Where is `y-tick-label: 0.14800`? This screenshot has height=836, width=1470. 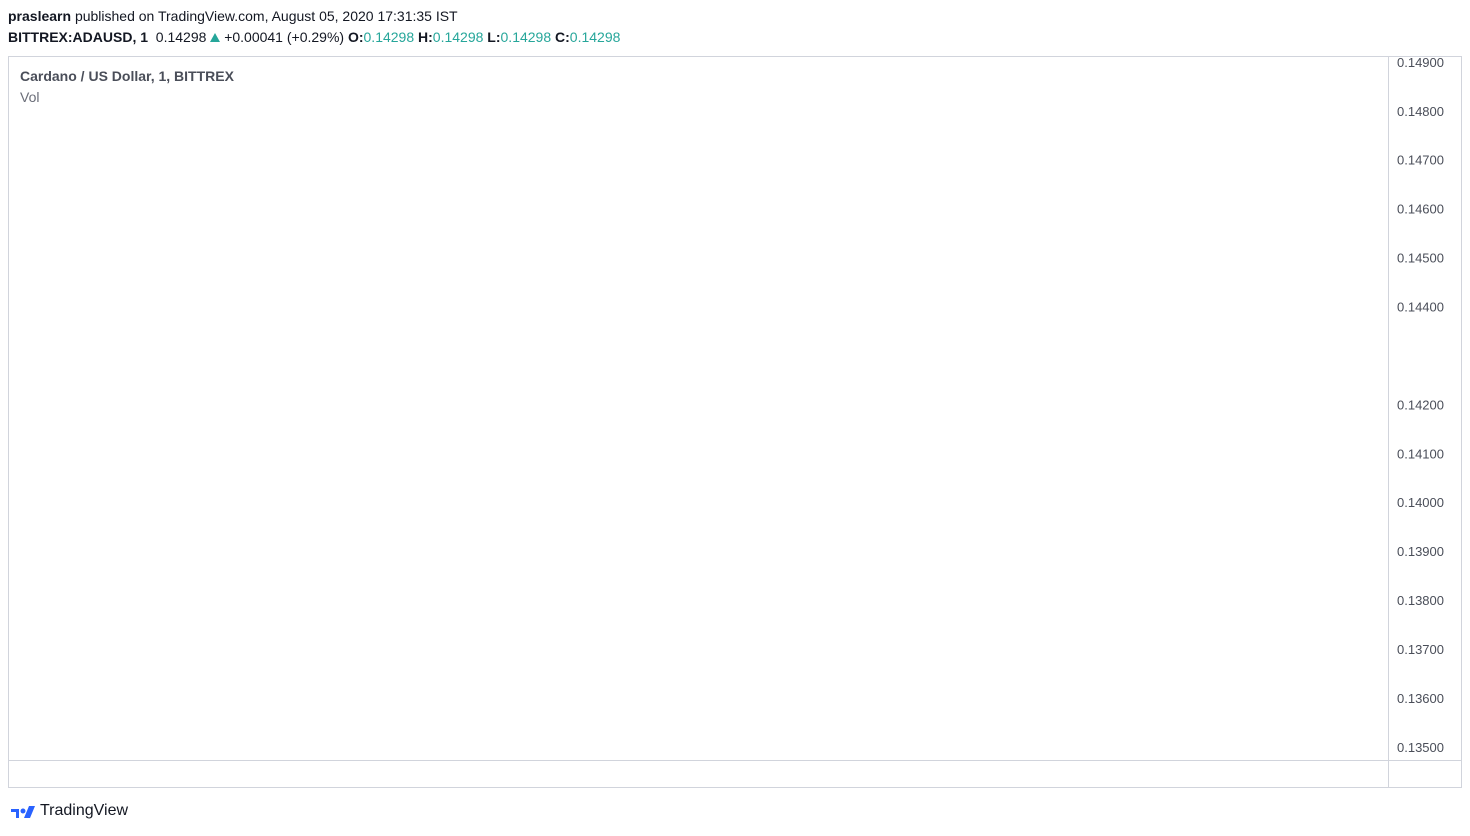 y-tick-label: 0.14800 is located at coordinates (1420, 111).